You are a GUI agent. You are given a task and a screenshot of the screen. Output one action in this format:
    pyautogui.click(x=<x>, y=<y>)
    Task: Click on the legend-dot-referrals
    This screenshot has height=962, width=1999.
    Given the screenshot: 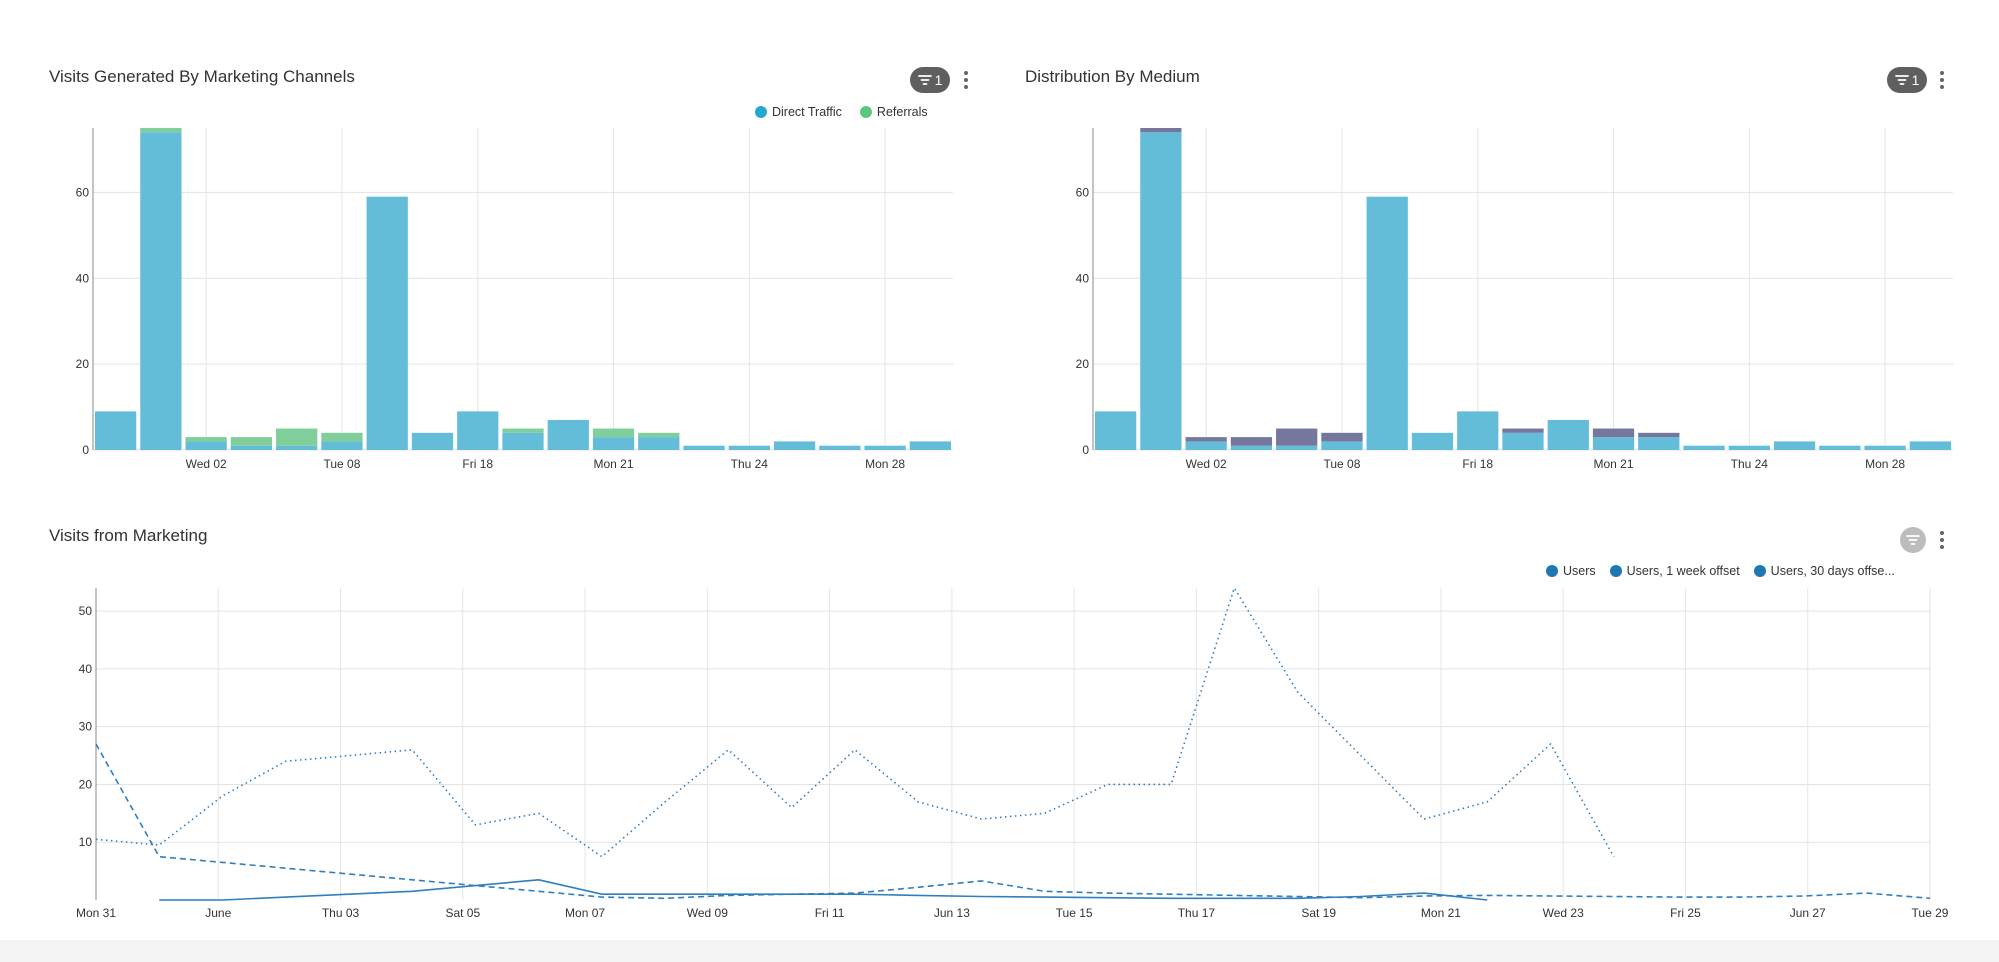 What is the action you would take?
    pyautogui.click(x=865, y=112)
    